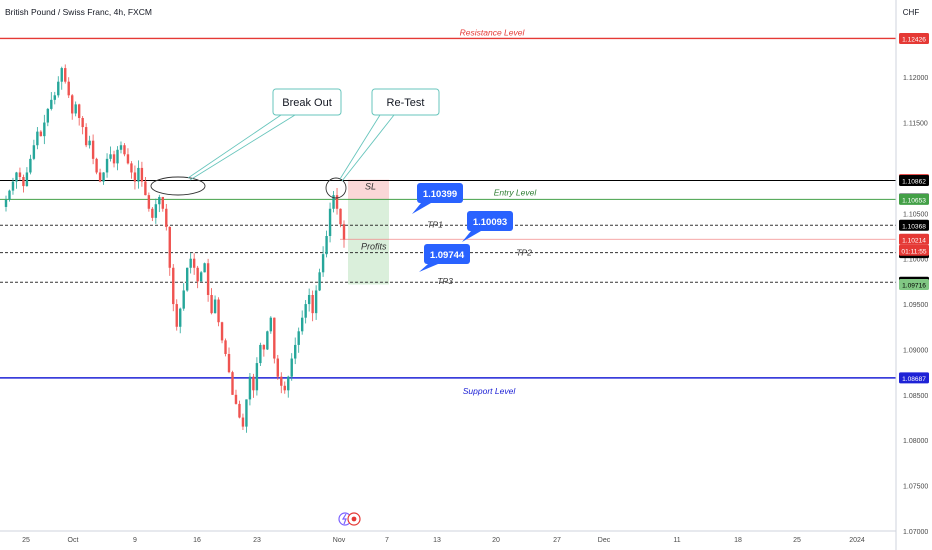 The width and height of the screenshot is (932, 550). I want to click on re-test-circle, so click(336, 188).